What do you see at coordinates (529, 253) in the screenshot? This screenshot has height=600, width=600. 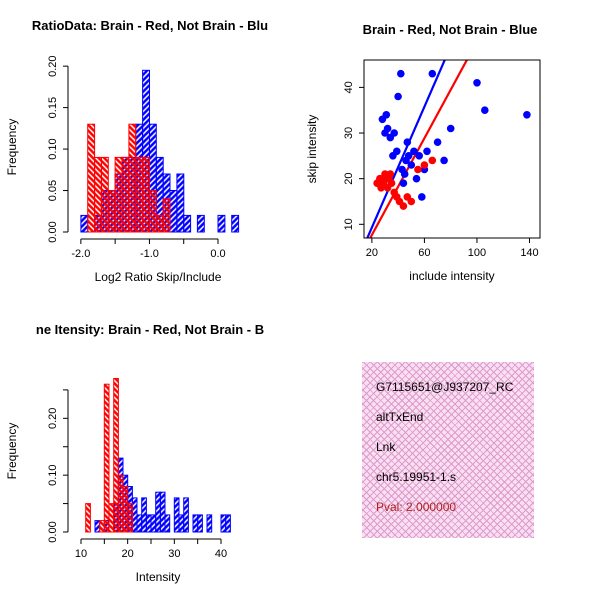 I see `x-tick-label: 140` at bounding box center [529, 253].